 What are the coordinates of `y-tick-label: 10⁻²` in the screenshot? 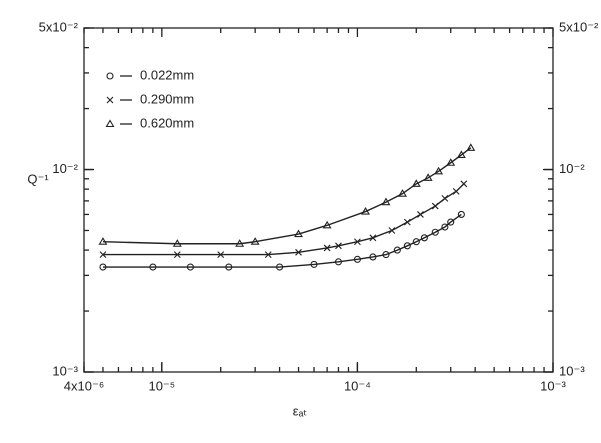 It's located at (65, 168).